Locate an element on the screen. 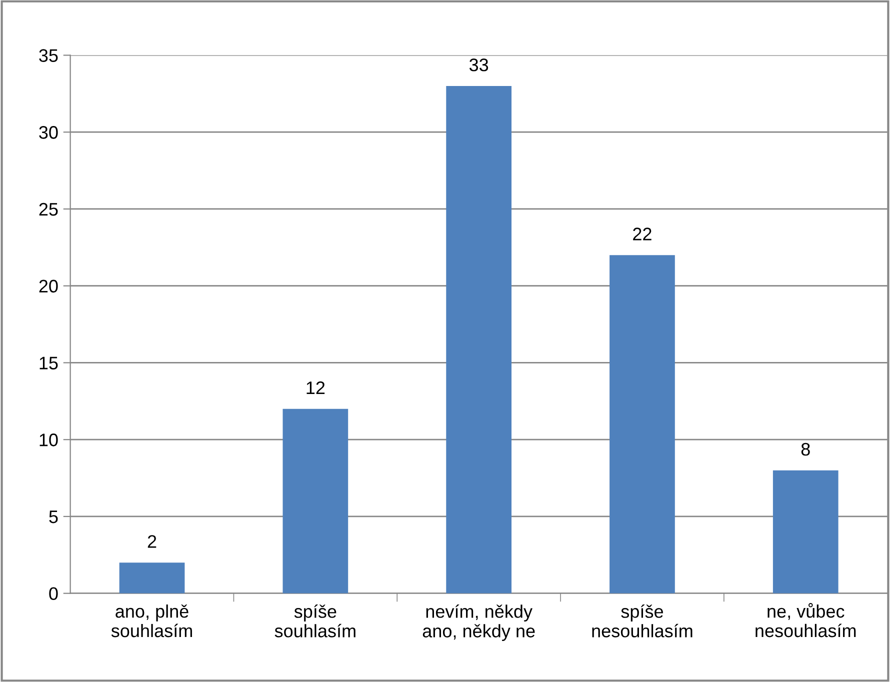 Image resolution: width=890 pixels, height=682 pixels. y-tick-label: 25 is located at coordinates (48, 209).